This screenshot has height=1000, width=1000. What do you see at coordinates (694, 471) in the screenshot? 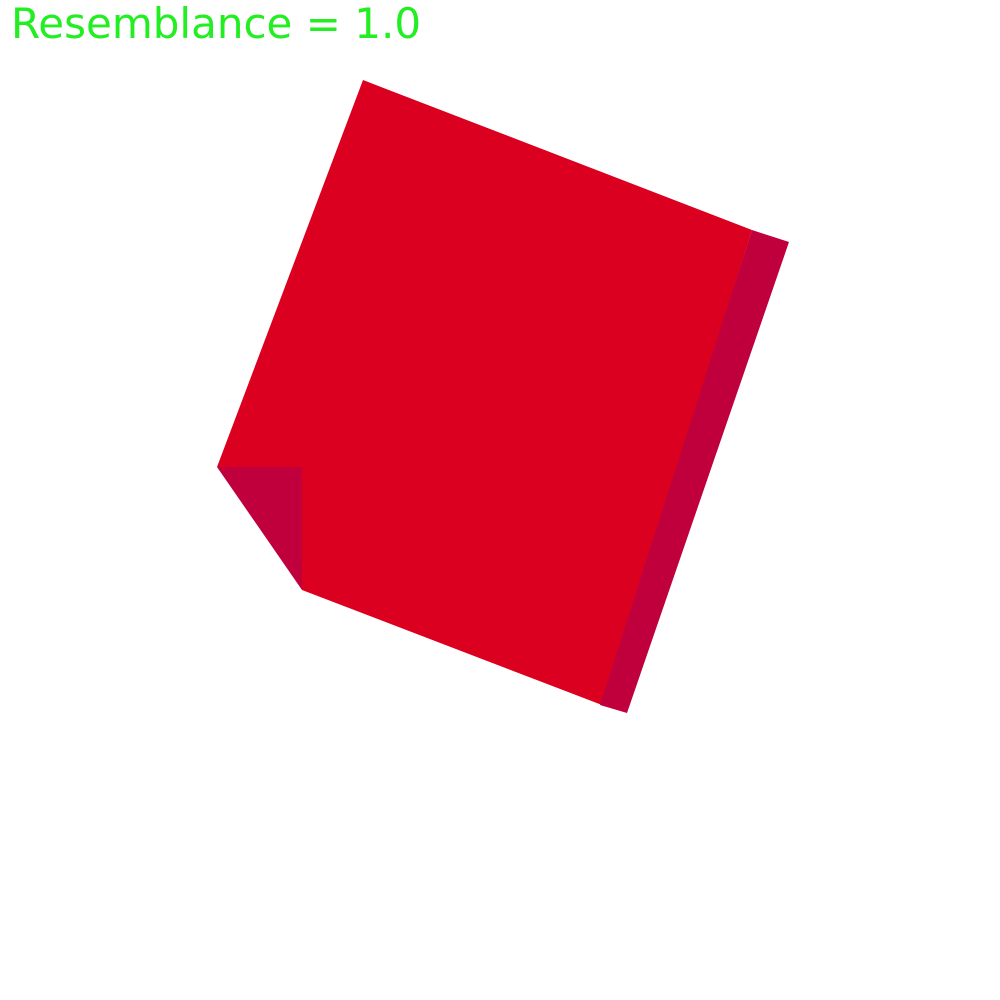
I see `right-edge-shade` at bounding box center [694, 471].